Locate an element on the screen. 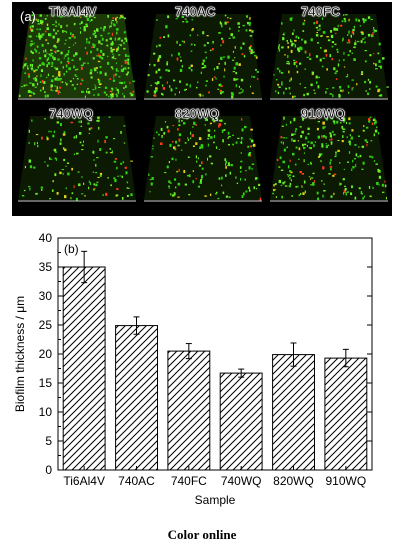 The width and height of the screenshot is (404, 549). x-tick-label: 740AC is located at coordinates (136, 481).